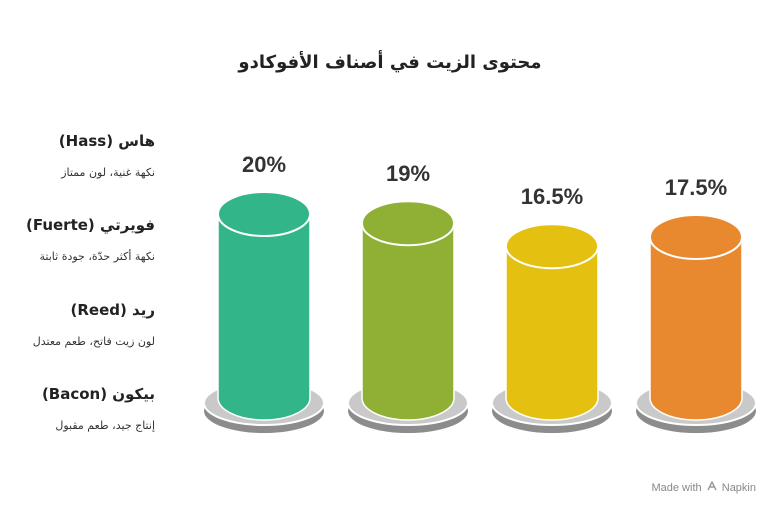  Describe the element at coordinates (696, 187) in the screenshot. I see `data-label: 17.5%` at that location.